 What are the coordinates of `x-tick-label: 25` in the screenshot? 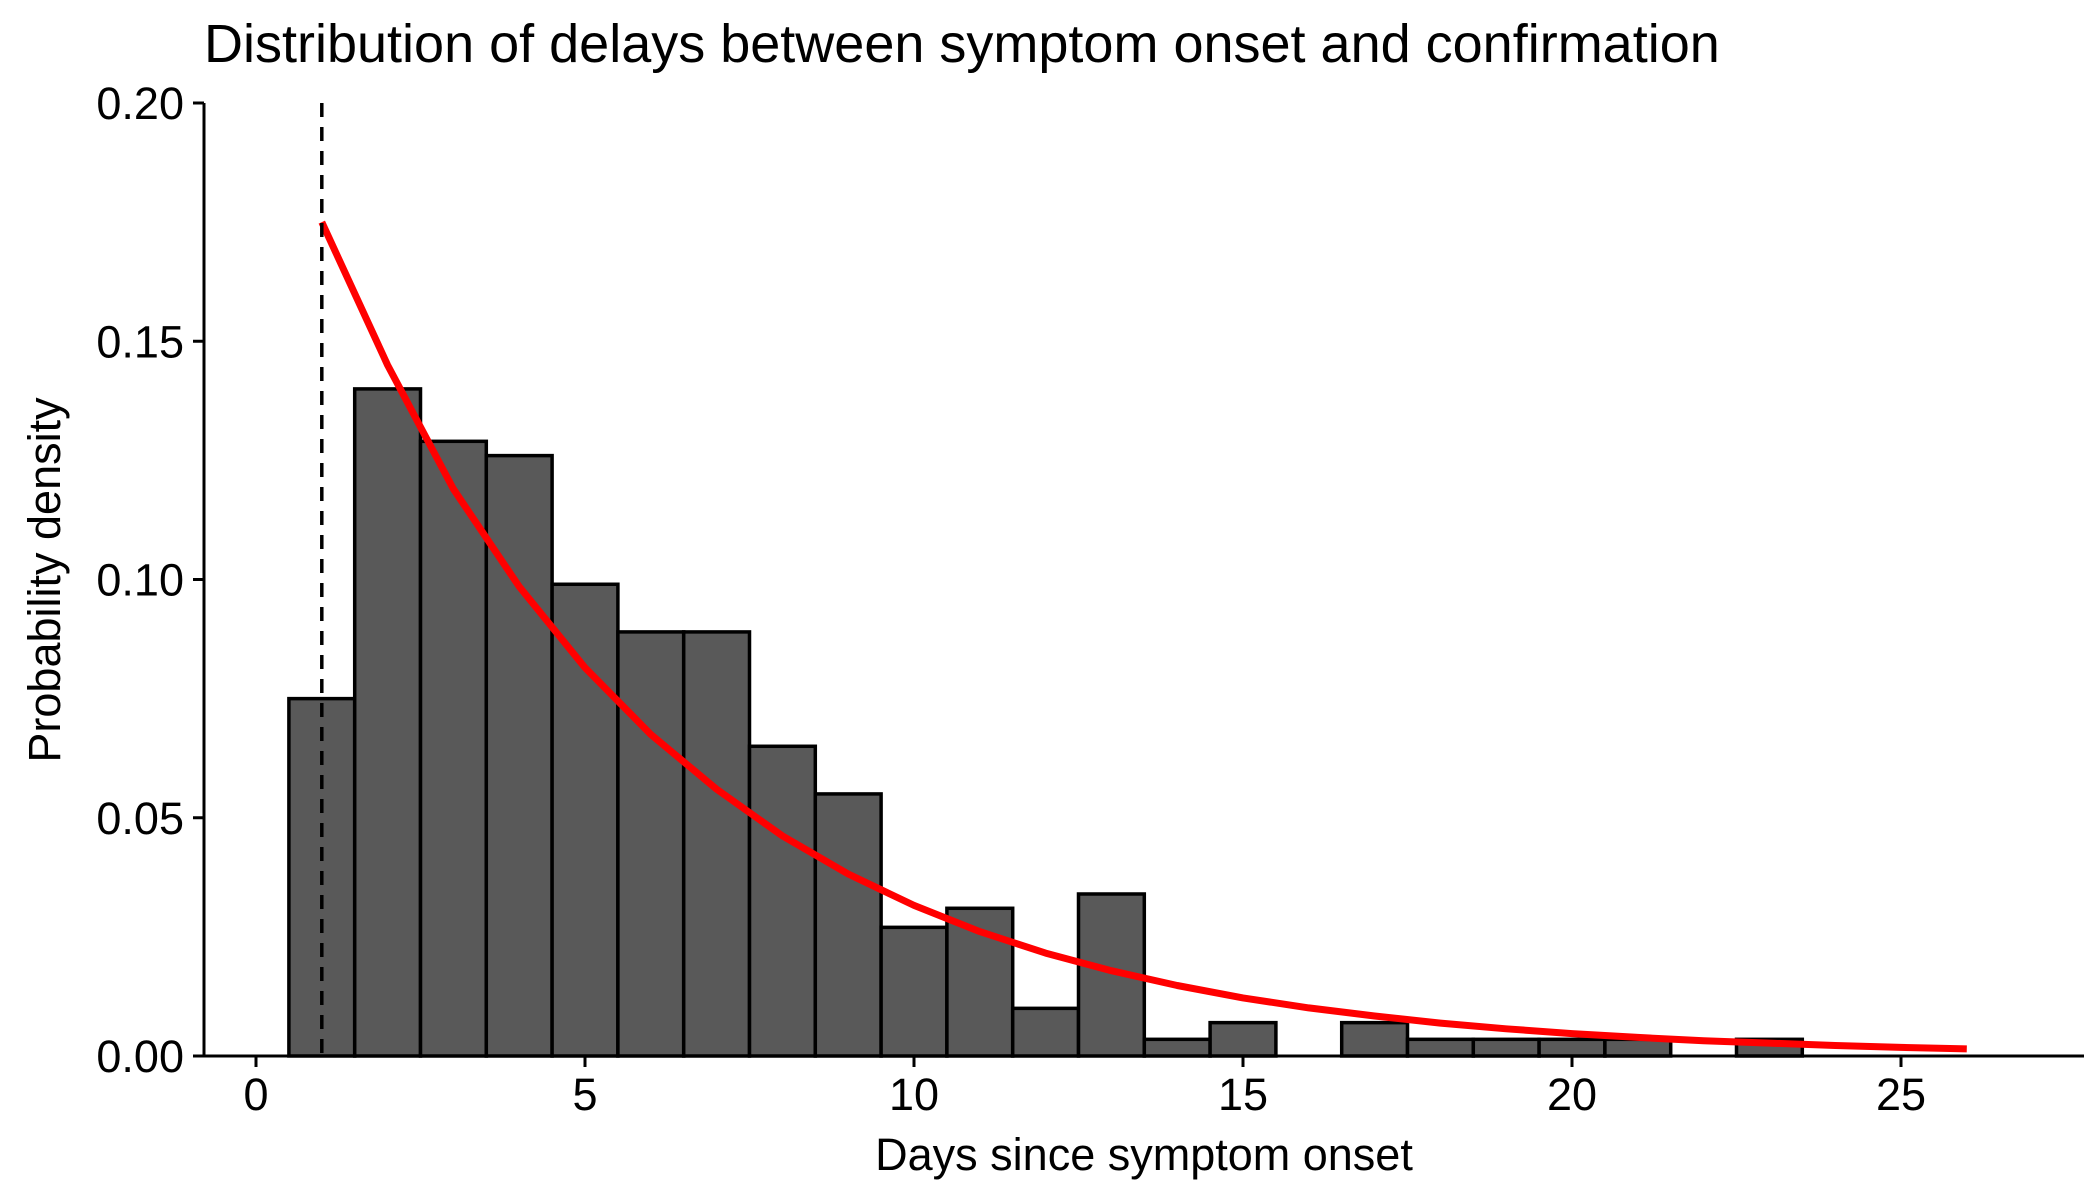 It's located at (1901, 1094).